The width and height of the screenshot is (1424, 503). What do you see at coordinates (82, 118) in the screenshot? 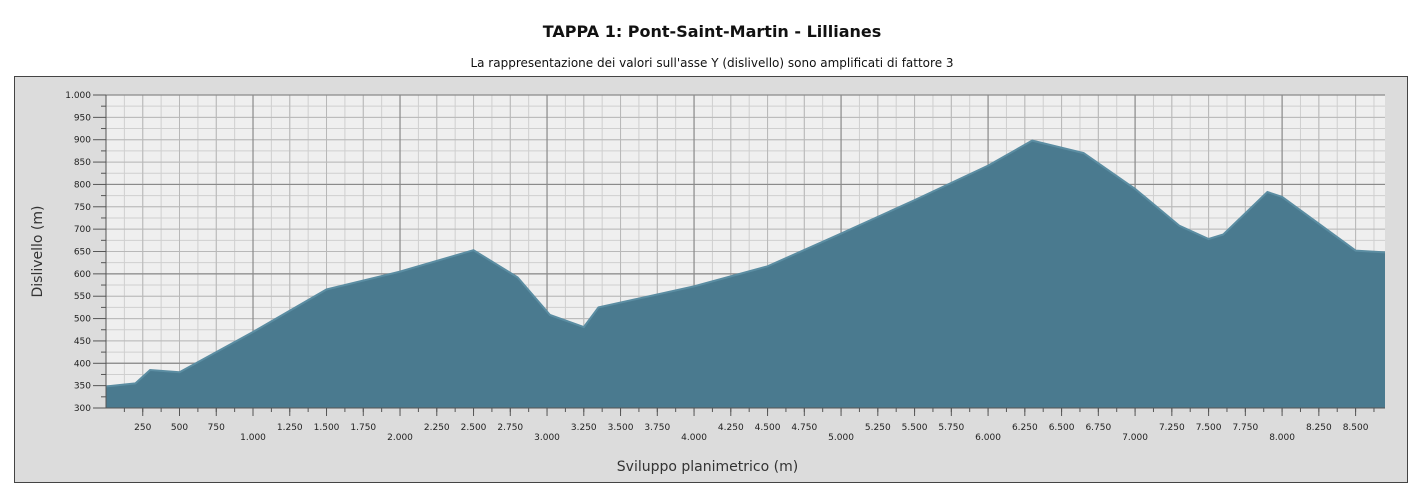
I see `y-tick-label: 950` at bounding box center [82, 118].